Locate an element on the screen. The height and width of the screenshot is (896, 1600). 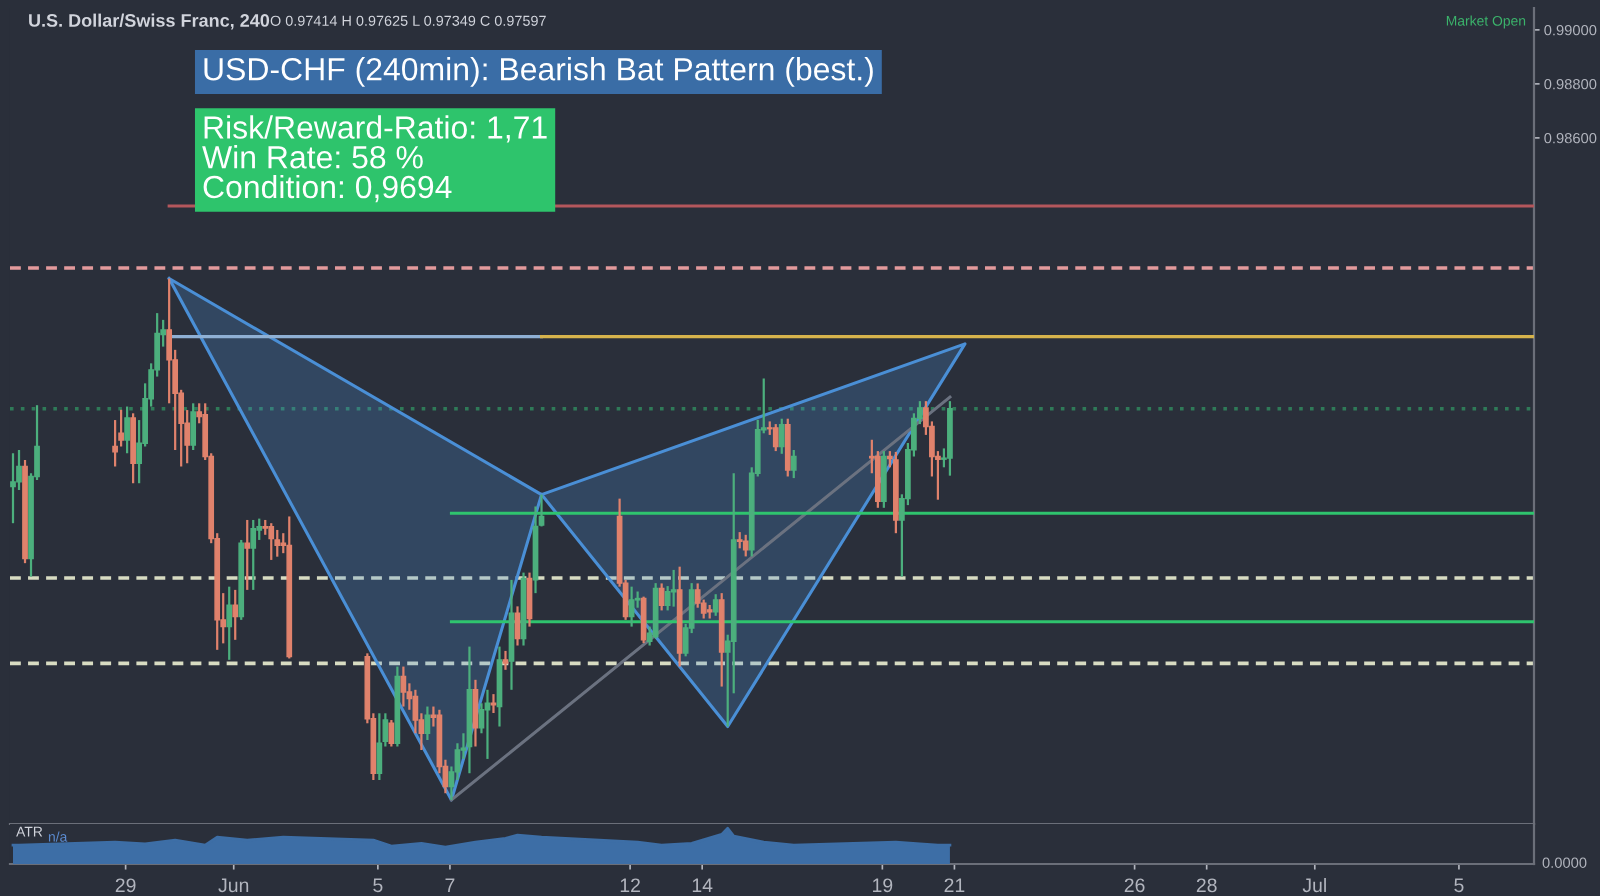
x-tick-label: 26 is located at coordinates (1134, 885).